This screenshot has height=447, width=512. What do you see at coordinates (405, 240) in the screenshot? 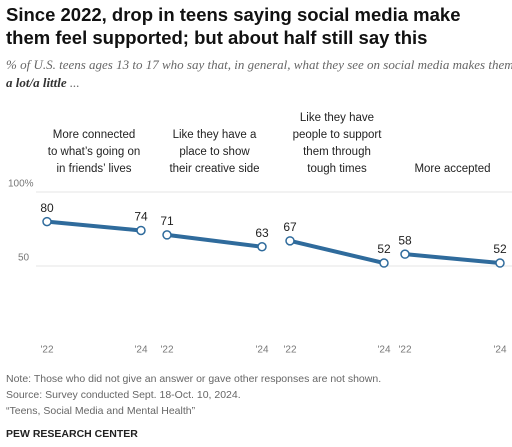
I see `value-label: 58` at bounding box center [405, 240].